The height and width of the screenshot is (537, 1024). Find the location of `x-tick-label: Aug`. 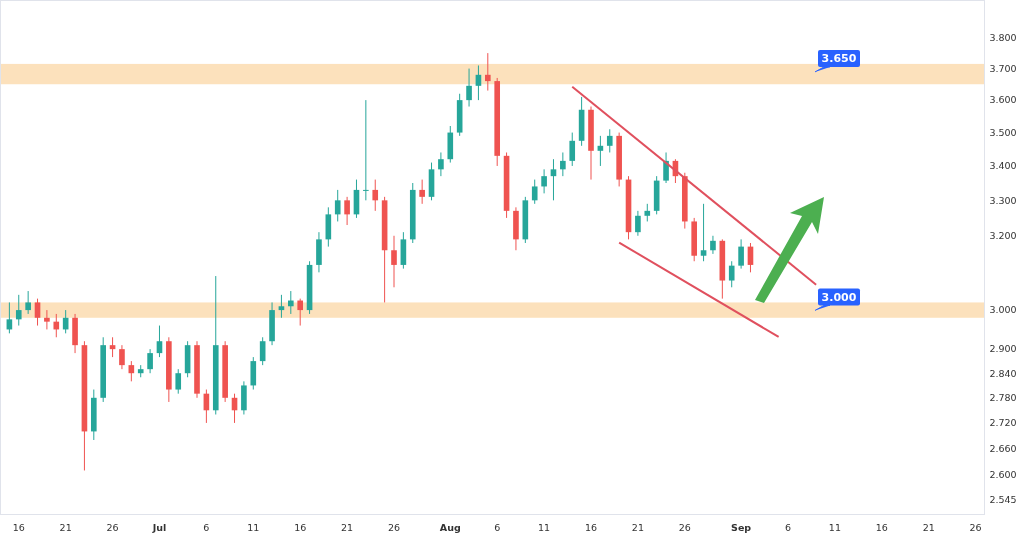

x-tick-label: Aug is located at coordinates (450, 528).